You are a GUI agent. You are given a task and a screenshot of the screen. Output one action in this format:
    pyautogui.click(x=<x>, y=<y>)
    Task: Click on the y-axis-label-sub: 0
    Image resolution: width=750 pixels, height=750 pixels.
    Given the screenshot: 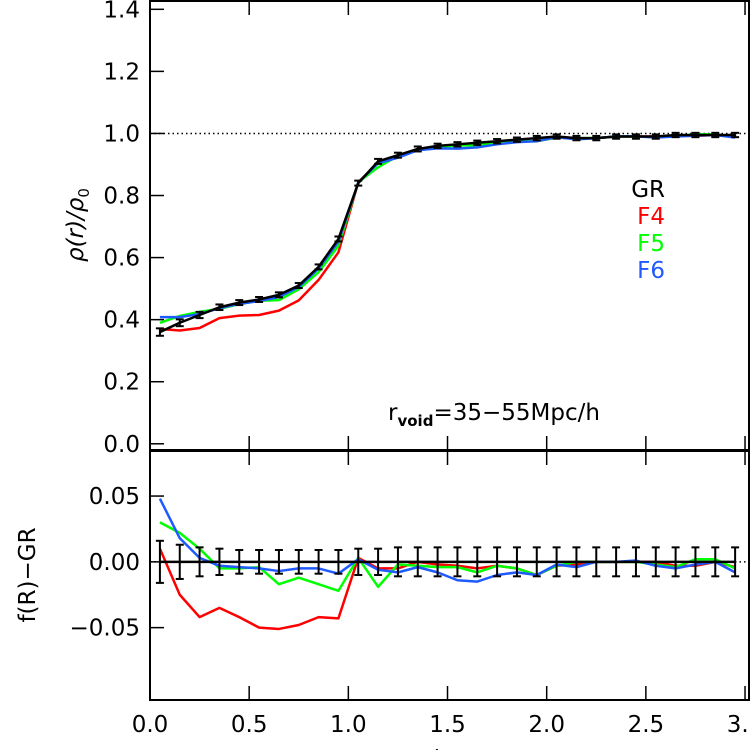 What is the action you would take?
    pyautogui.click(x=84, y=193)
    